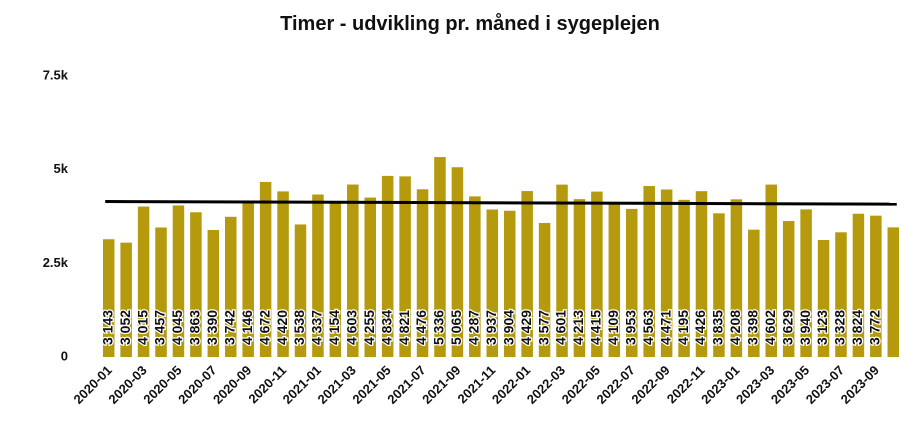  I want to click on value-label: 4 146, so click(247, 327).